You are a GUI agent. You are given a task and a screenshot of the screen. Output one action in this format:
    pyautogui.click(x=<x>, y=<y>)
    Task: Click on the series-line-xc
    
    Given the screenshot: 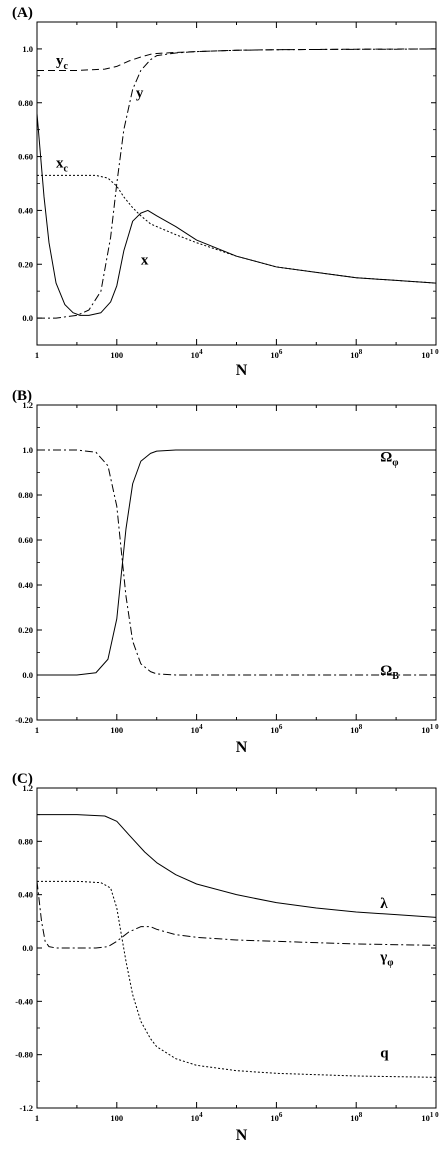 What is the action you would take?
    pyautogui.click(x=236, y=229)
    